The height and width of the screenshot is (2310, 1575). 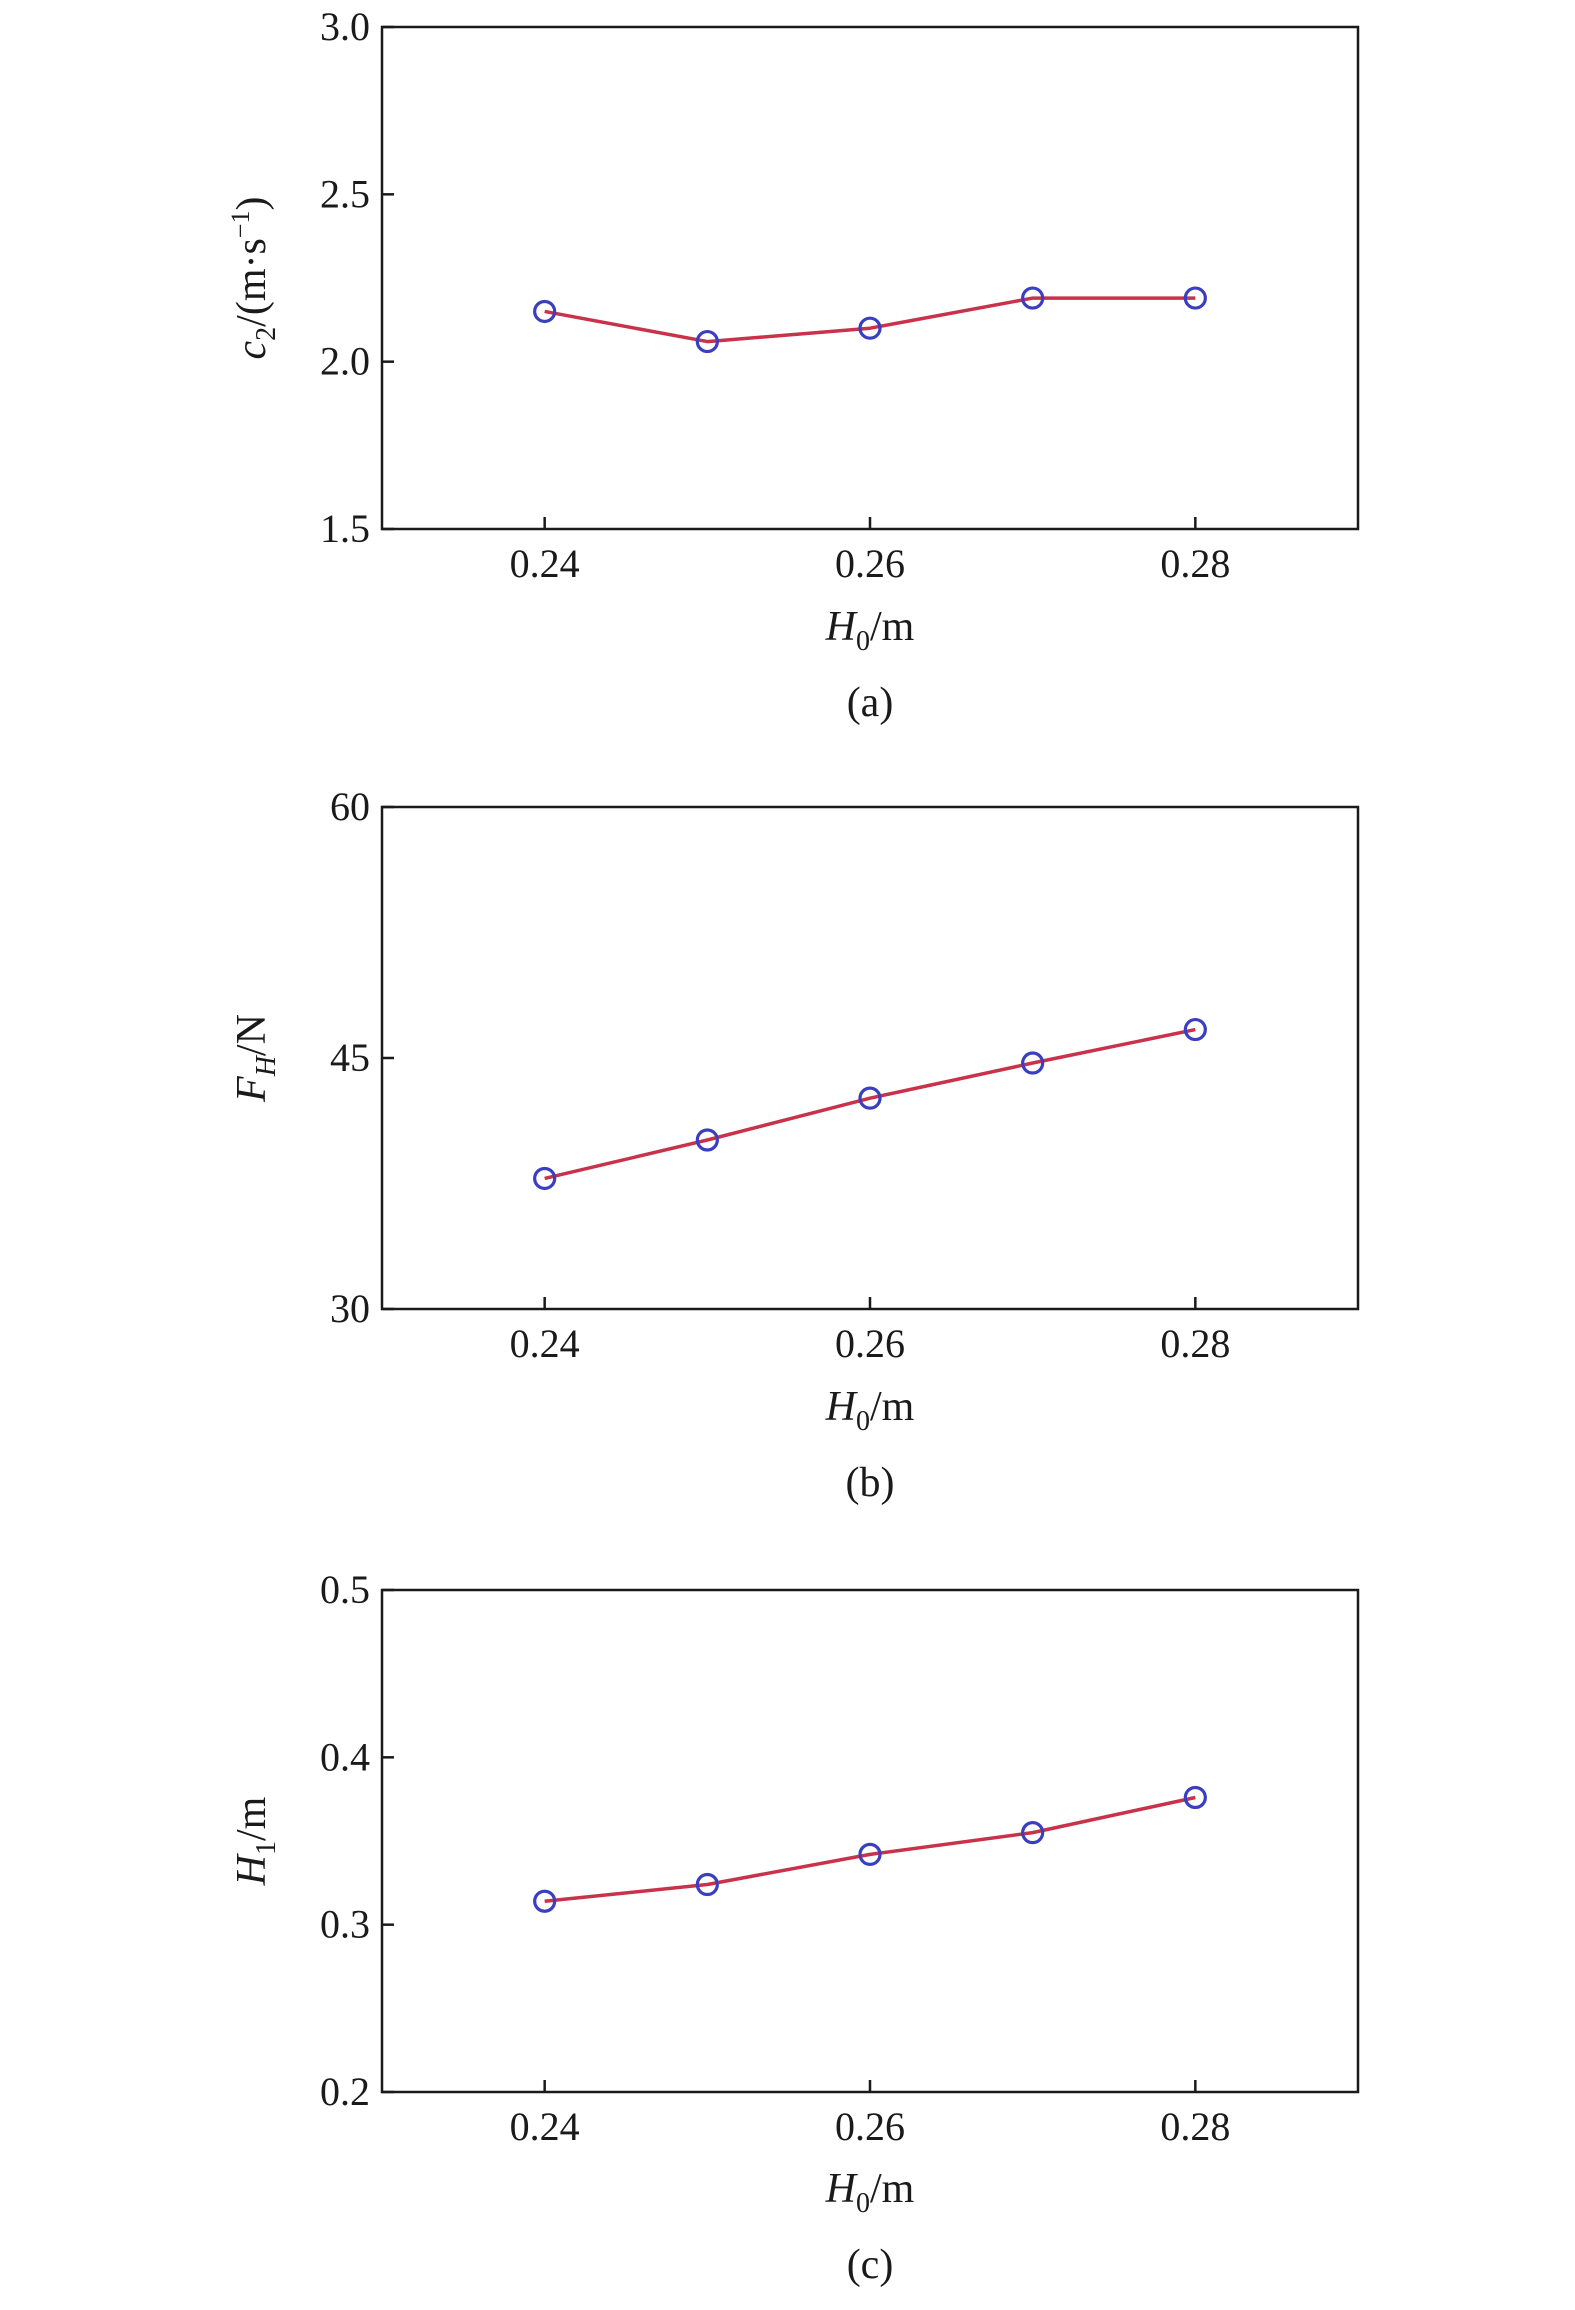 I want to click on y-tick-label-a-2: 2.5, so click(x=345, y=193).